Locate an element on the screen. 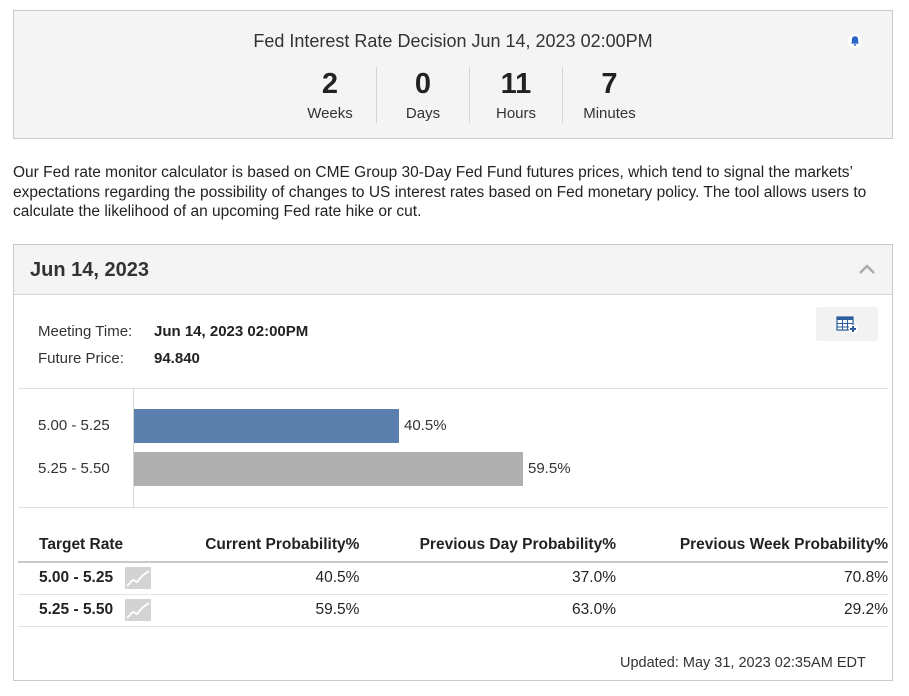 This screenshot has width=909, height=696. header-previous-week-probability: Previous Week Probability% is located at coordinates (752, 545).